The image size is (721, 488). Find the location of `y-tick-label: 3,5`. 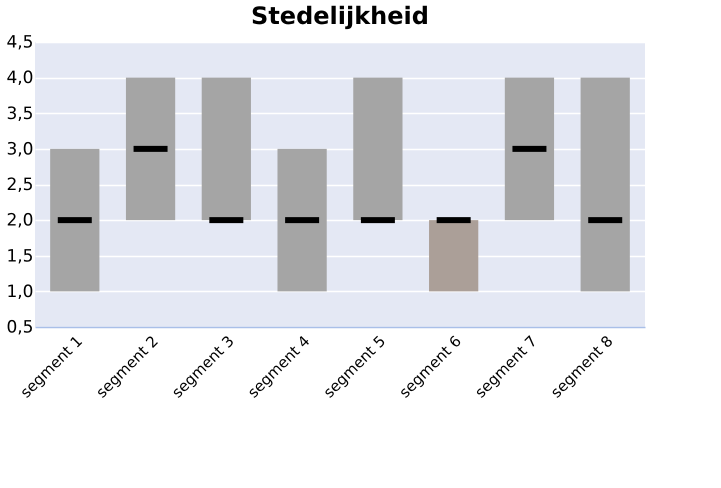

y-tick-label: 3,5 is located at coordinates (20, 114).